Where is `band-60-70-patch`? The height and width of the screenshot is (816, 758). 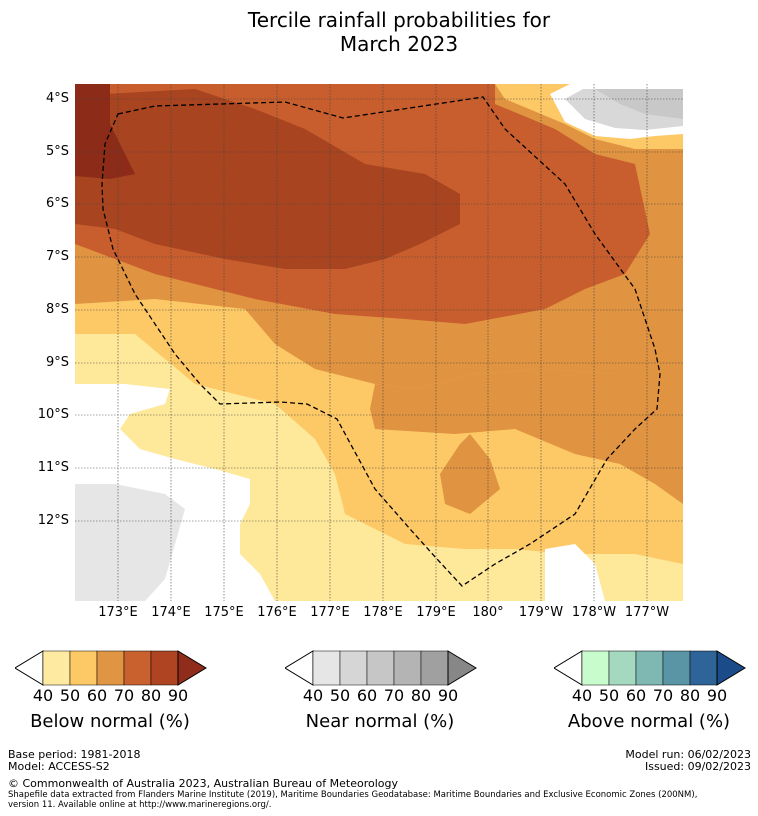
band-60-70-patch is located at coordinates (470, 474).